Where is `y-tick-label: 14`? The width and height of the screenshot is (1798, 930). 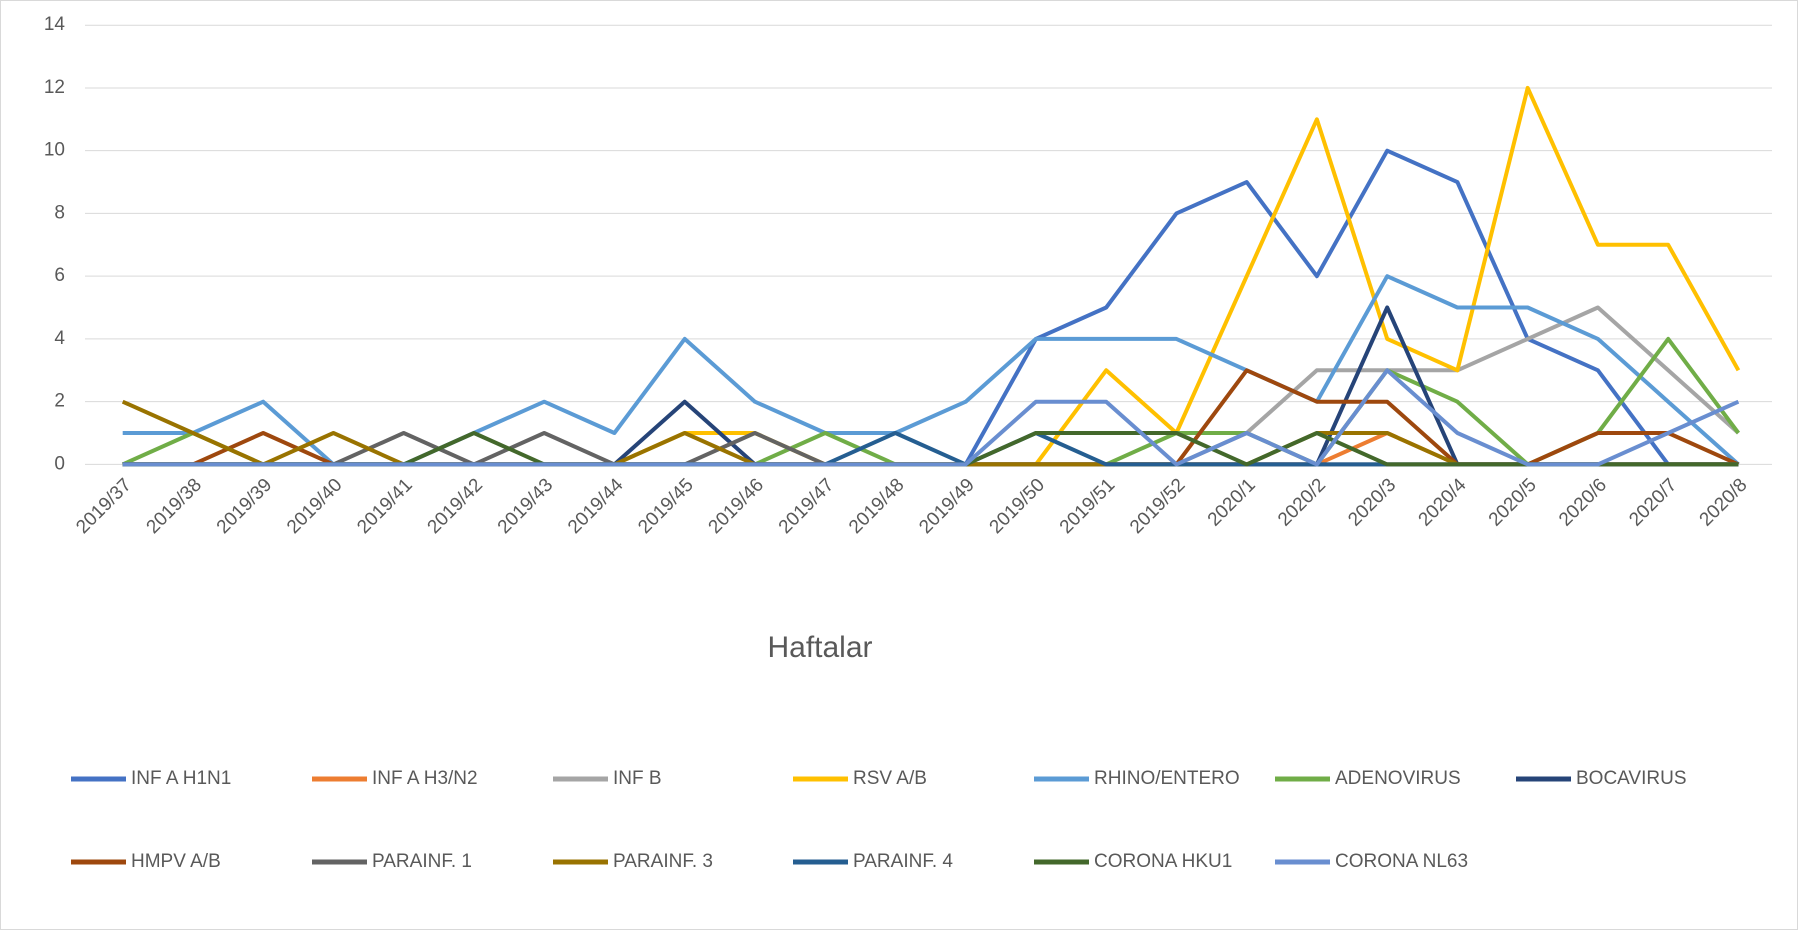
y-tick-label: 14 is located at coordinates (55, 24).